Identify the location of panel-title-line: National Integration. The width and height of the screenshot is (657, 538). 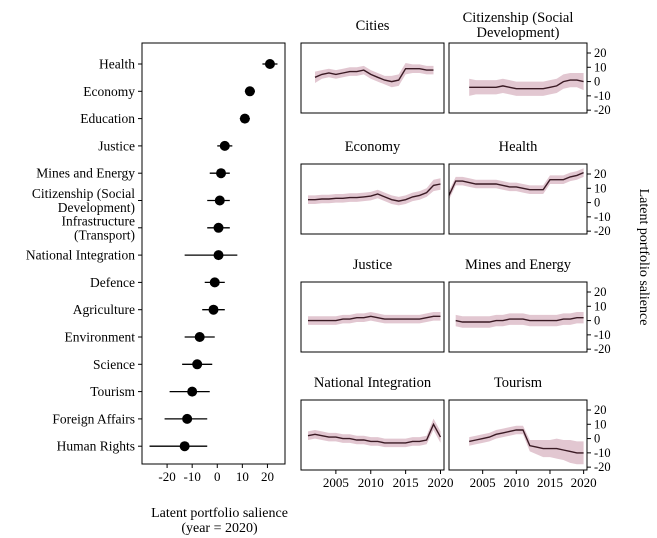
(373, 383).